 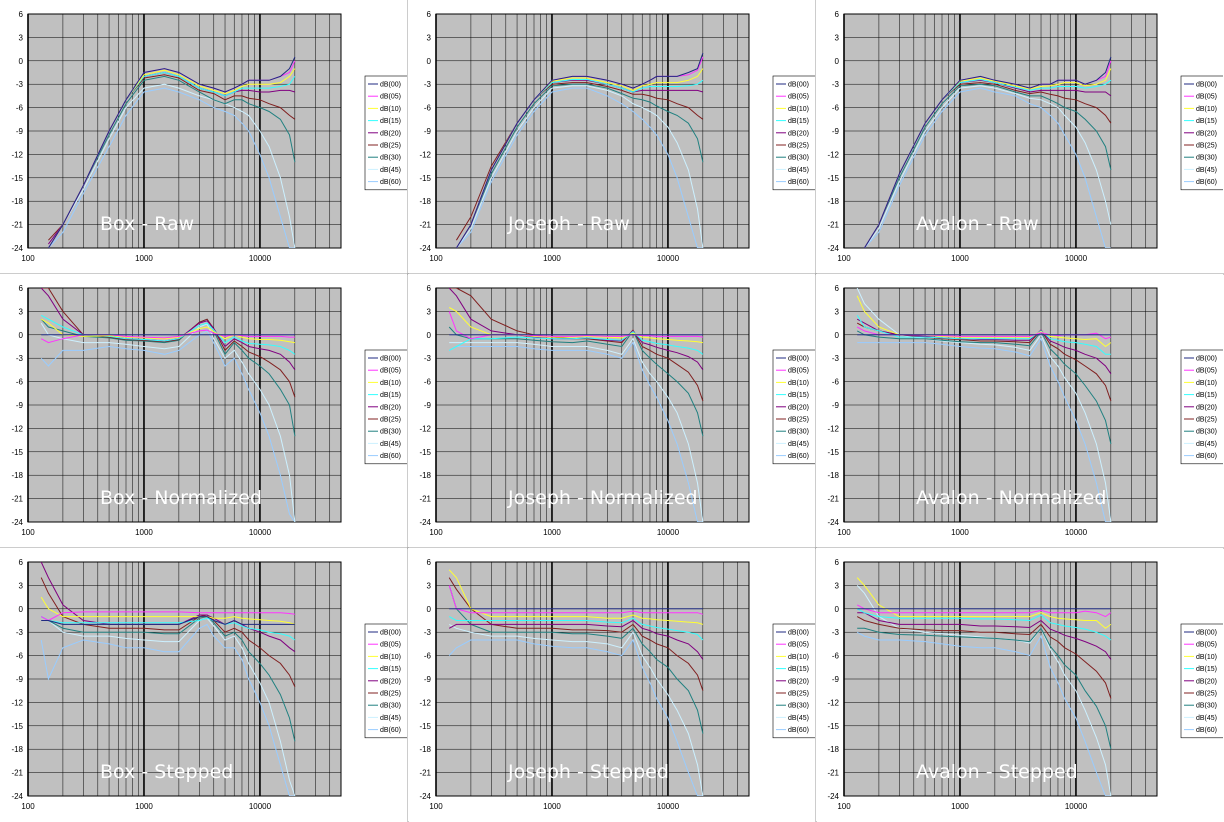 I want to click on series-line-dB05, so click(x=576, y=600).